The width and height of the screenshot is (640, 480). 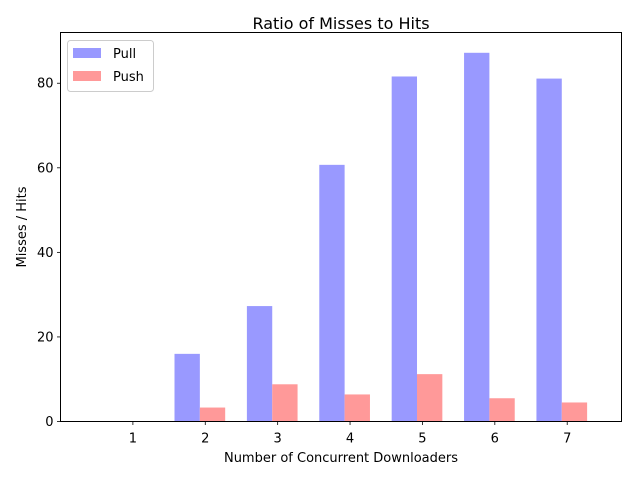 What do you see at coordinates (45, 168) in the screenshot?
I see `y-tick-label: 60` at bounding box center [45, 168].